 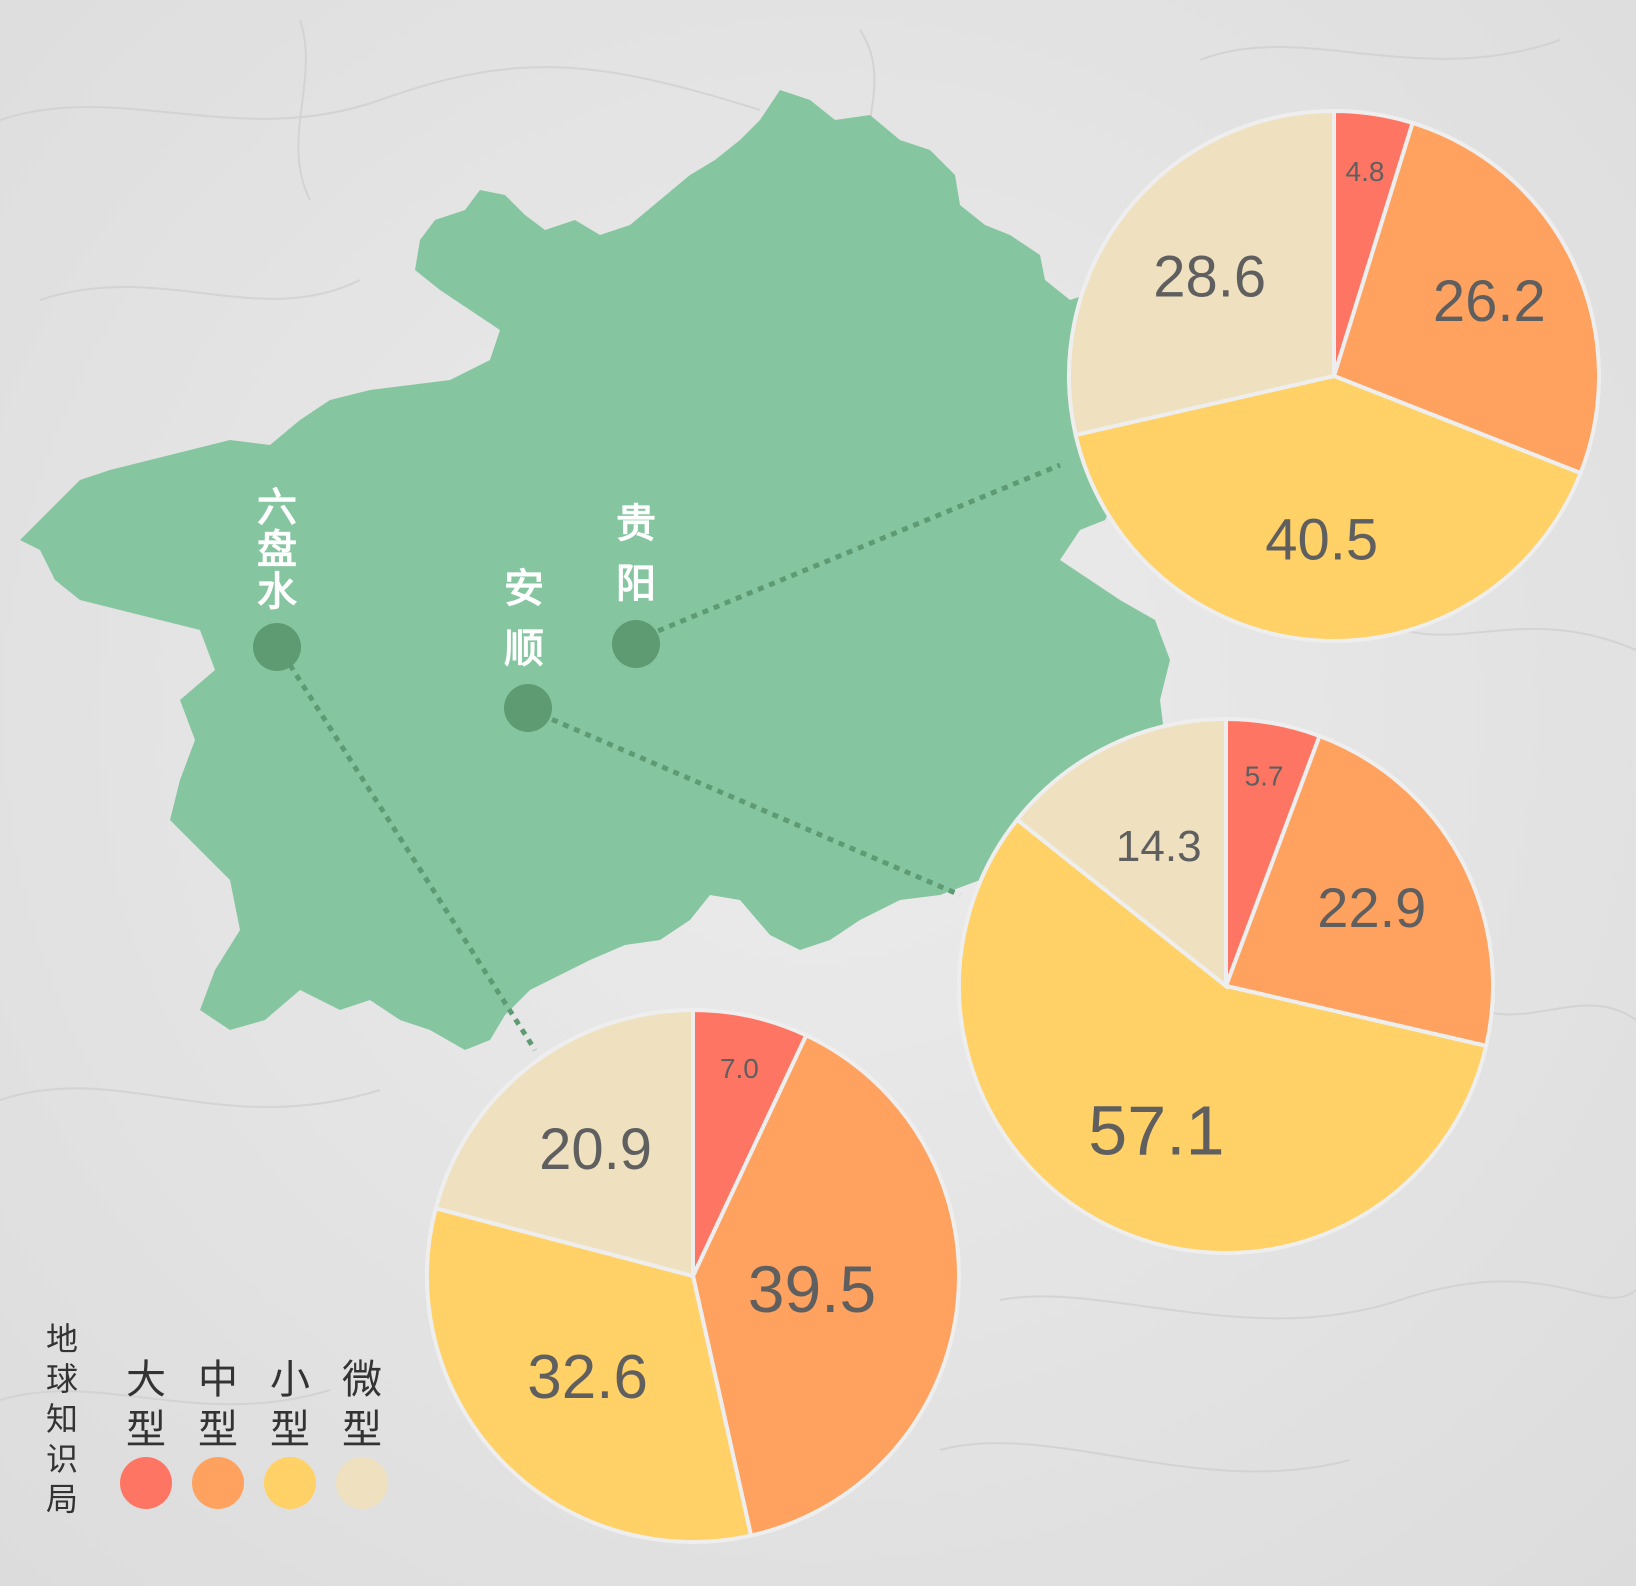 What do you see at coordinates (636, 523) in the screenshot?
I see `svg-text: 贵` at bounding box center [636, 523].